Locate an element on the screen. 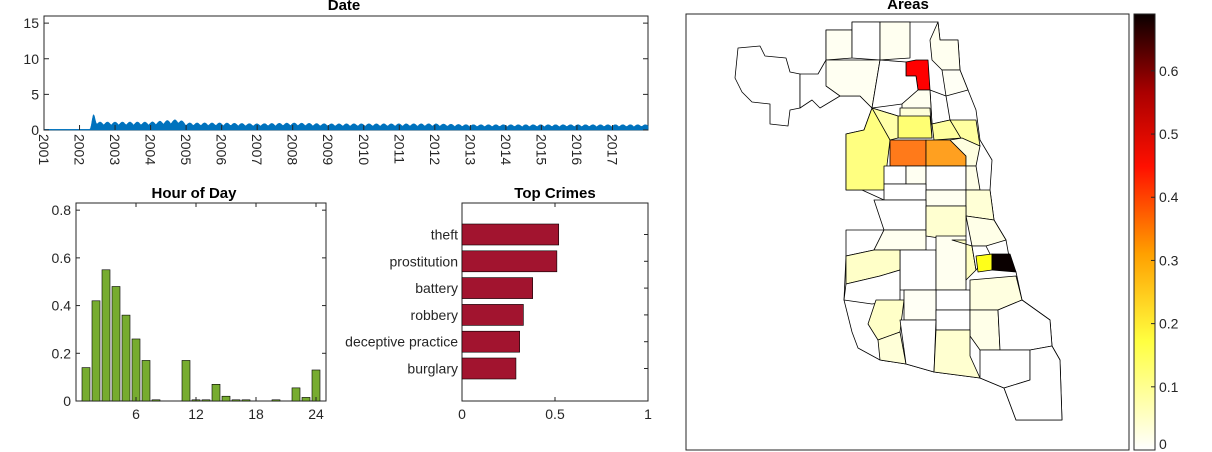 Image resolution: width=1212 pixels, height=452 pixels. date-x-tick-label: 2007 is located at coordinates (257, 149).